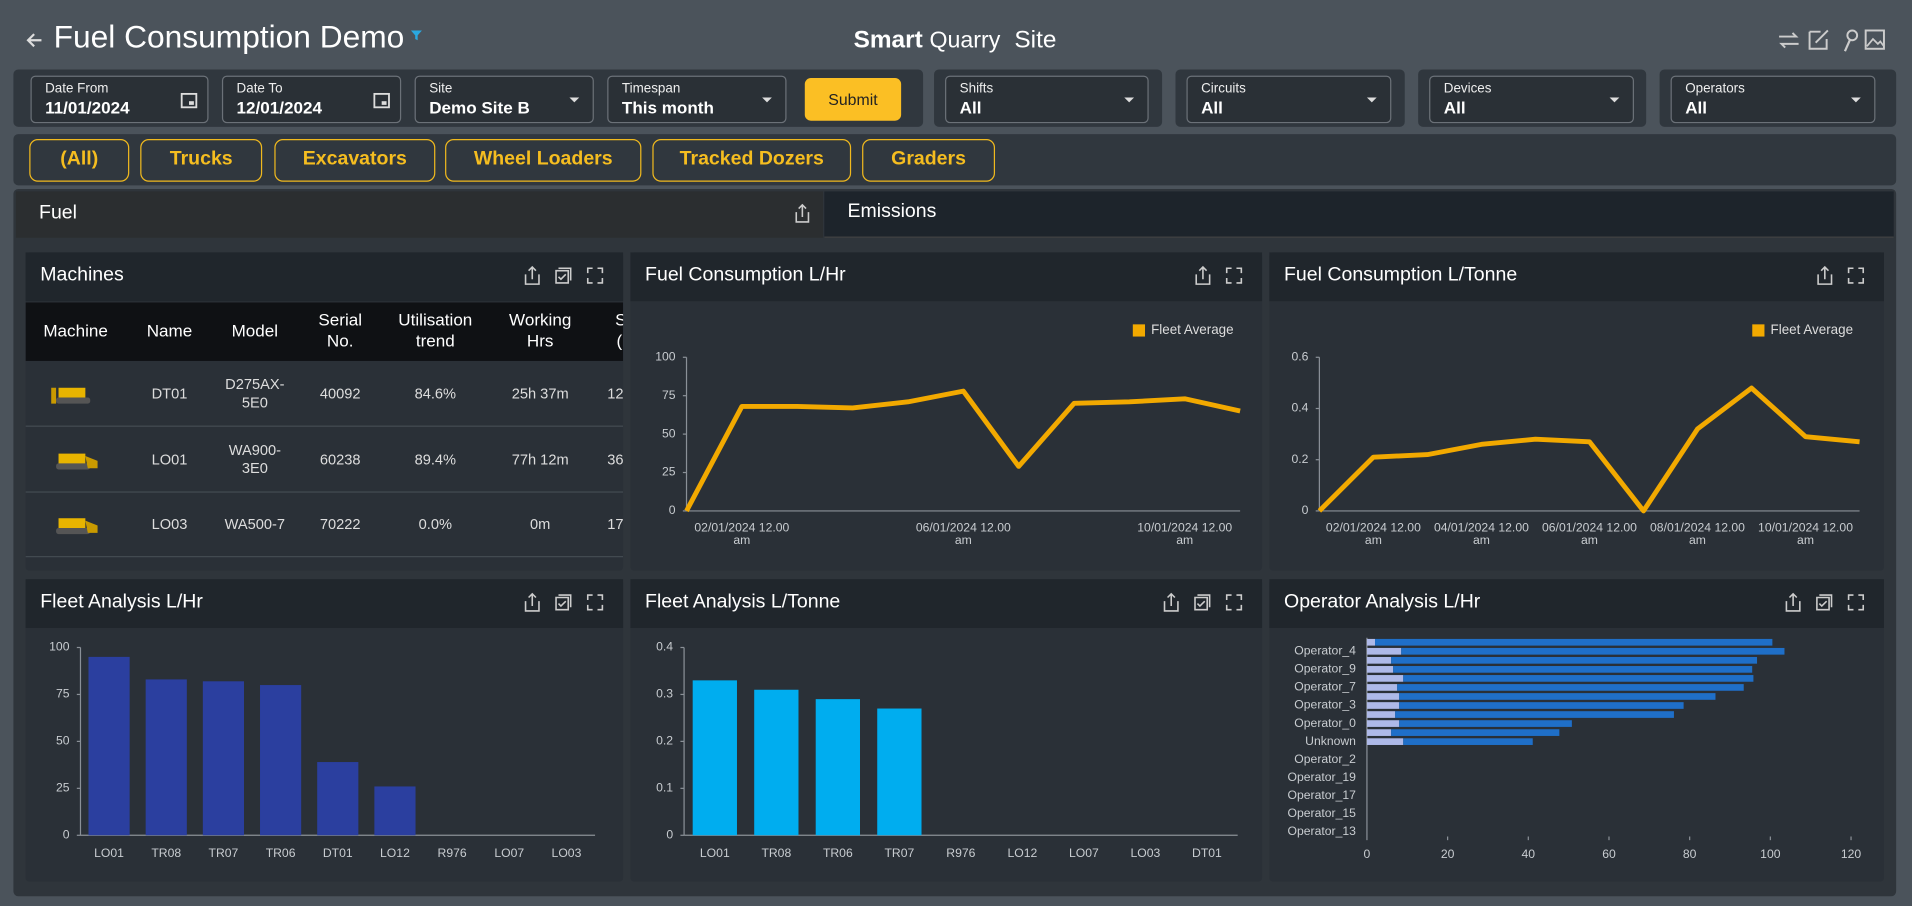 The width and height of the screenshot is (1912, 906). I want to click on table-row-divider, so click(324, 426).